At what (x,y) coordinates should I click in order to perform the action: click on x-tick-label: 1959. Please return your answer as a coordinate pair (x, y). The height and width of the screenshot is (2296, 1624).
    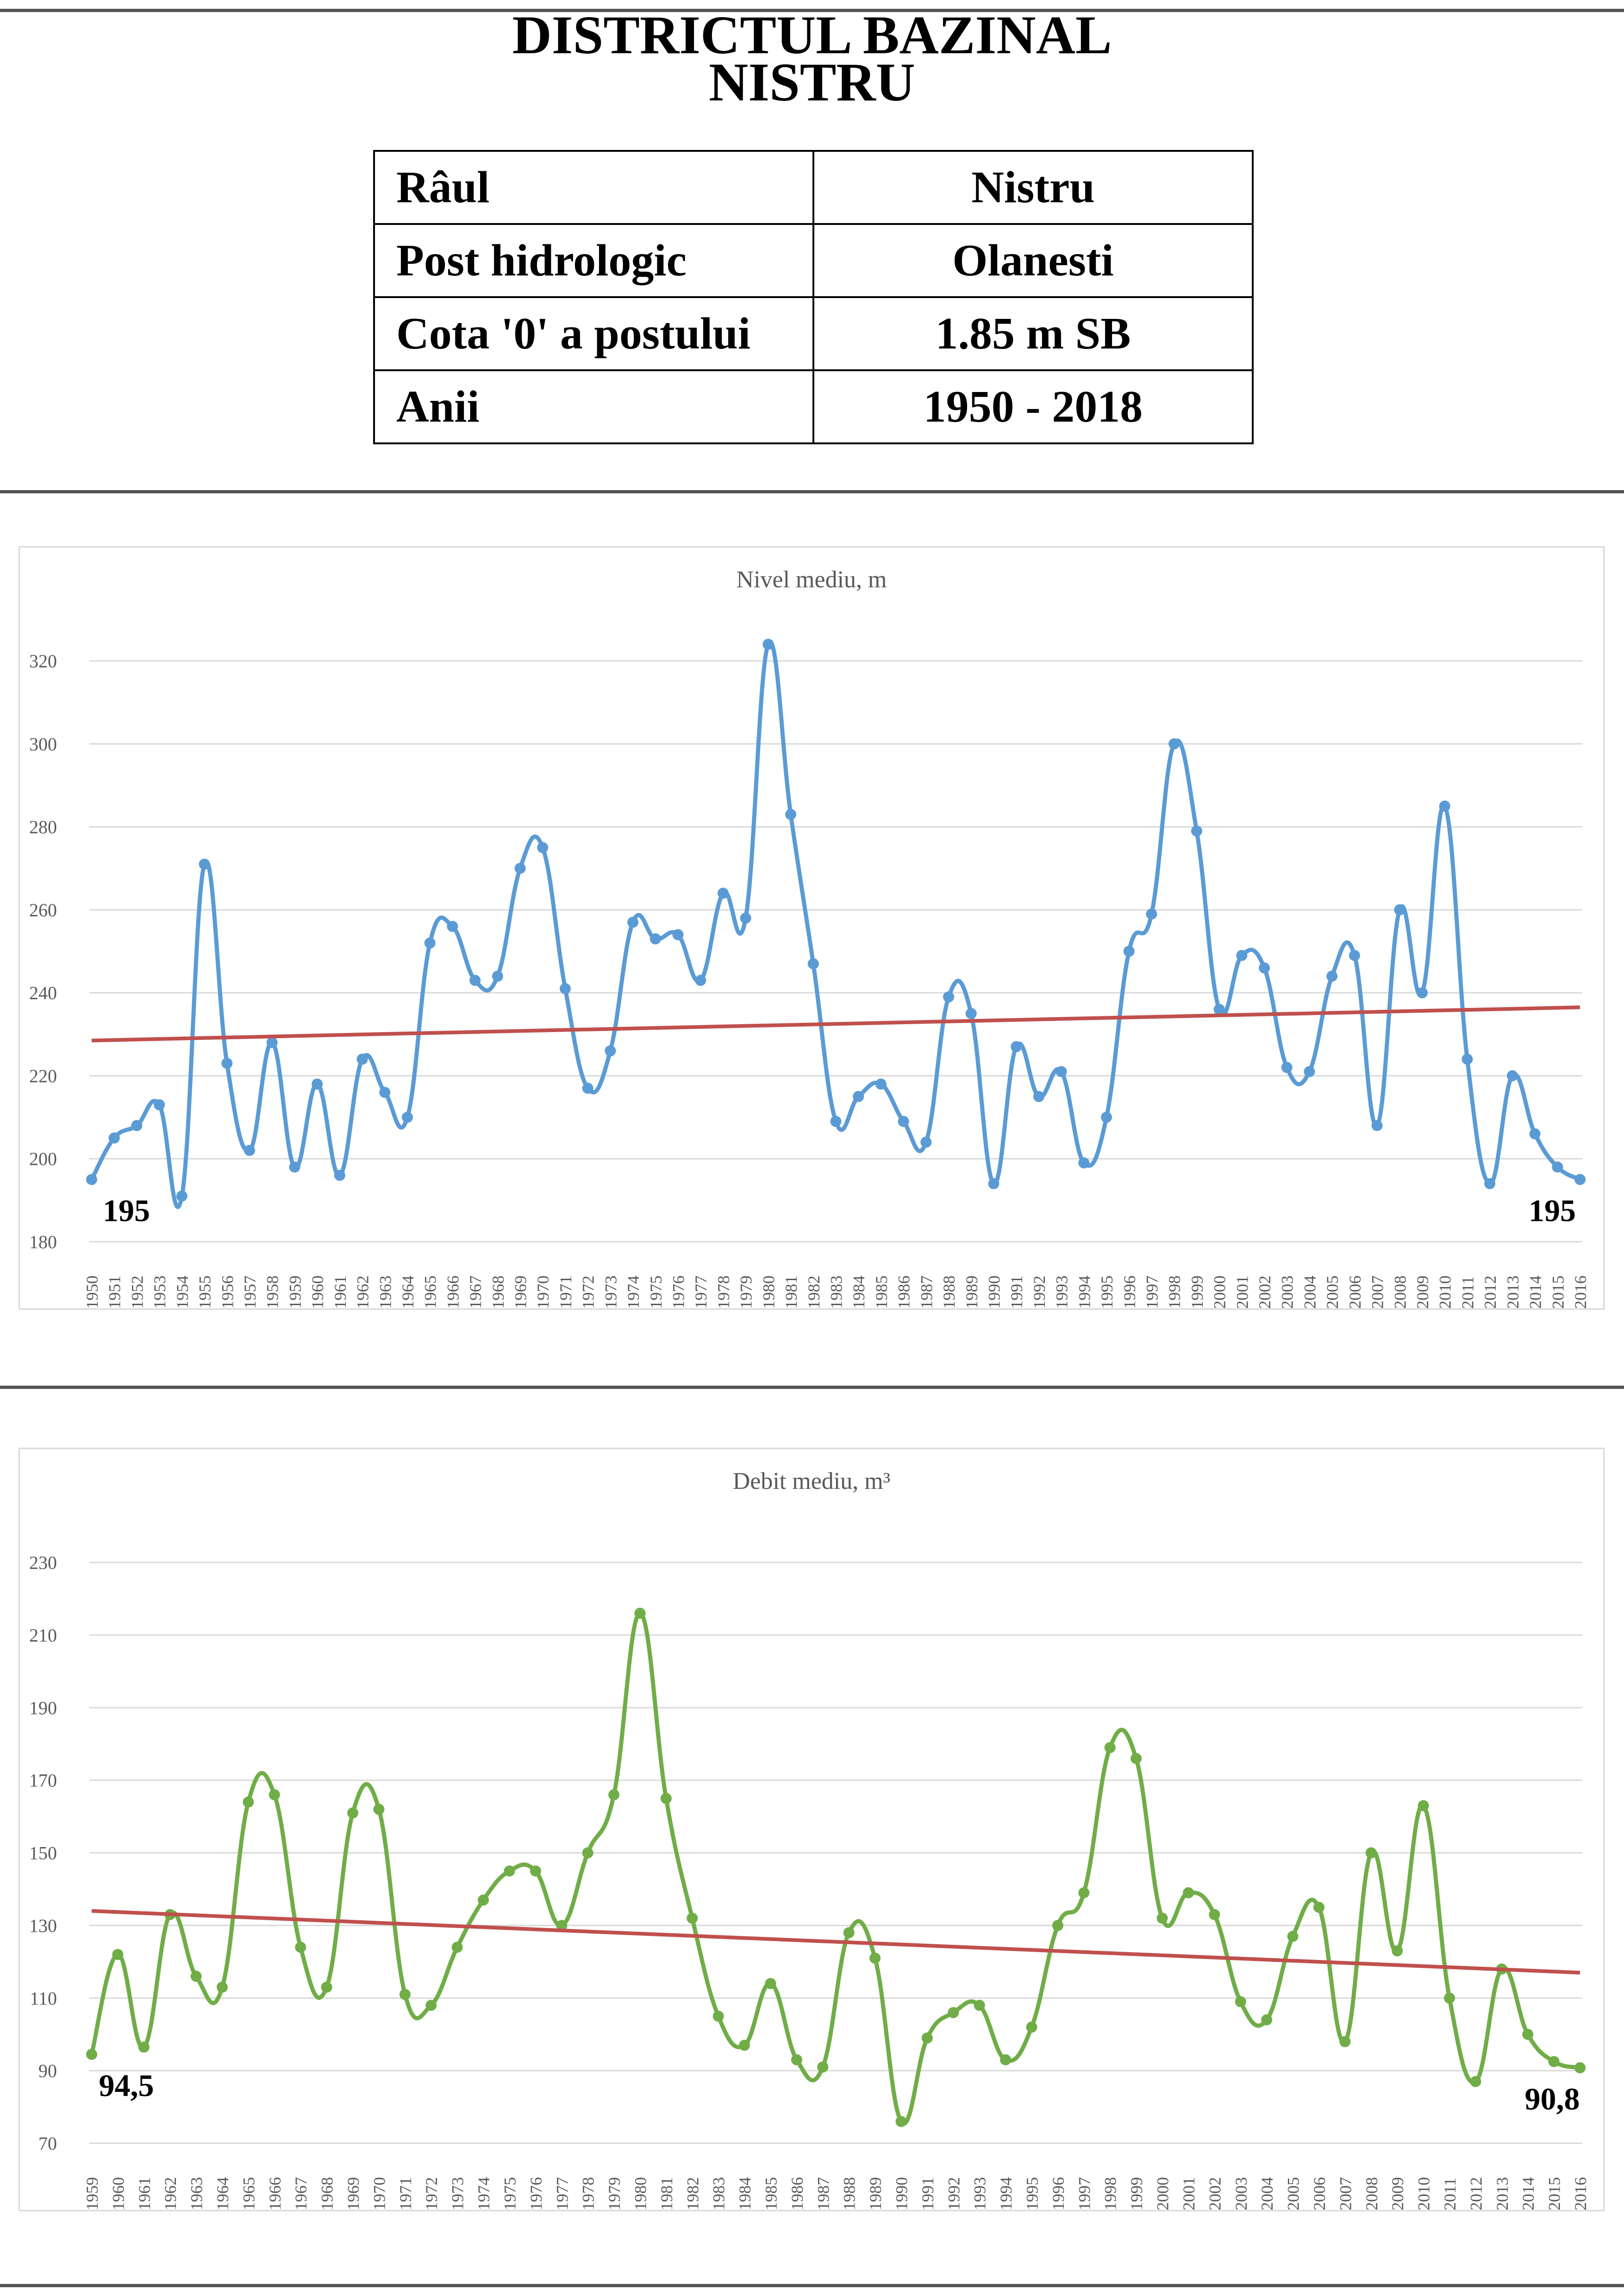
    Looking at the image, I should click on (295, 1292).